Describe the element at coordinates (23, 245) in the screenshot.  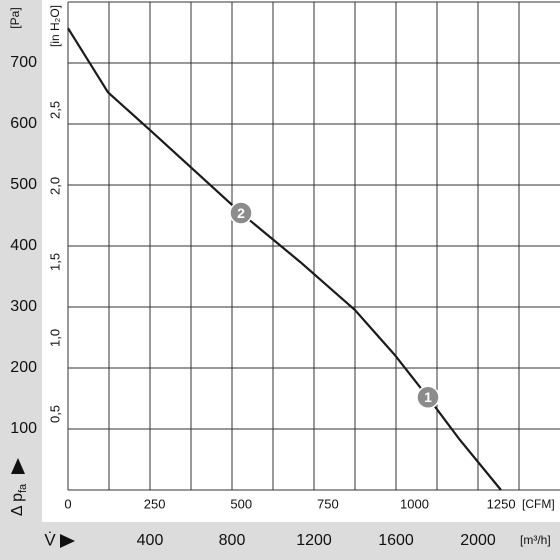
I see `y-tick-label: 400` at that location.